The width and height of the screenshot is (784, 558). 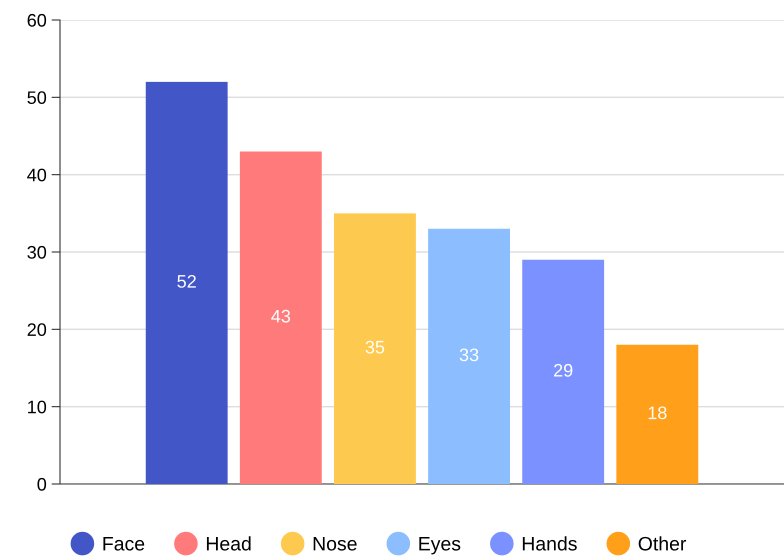 I want to click on y-tick-label: 40, so click(x=36, y=175).